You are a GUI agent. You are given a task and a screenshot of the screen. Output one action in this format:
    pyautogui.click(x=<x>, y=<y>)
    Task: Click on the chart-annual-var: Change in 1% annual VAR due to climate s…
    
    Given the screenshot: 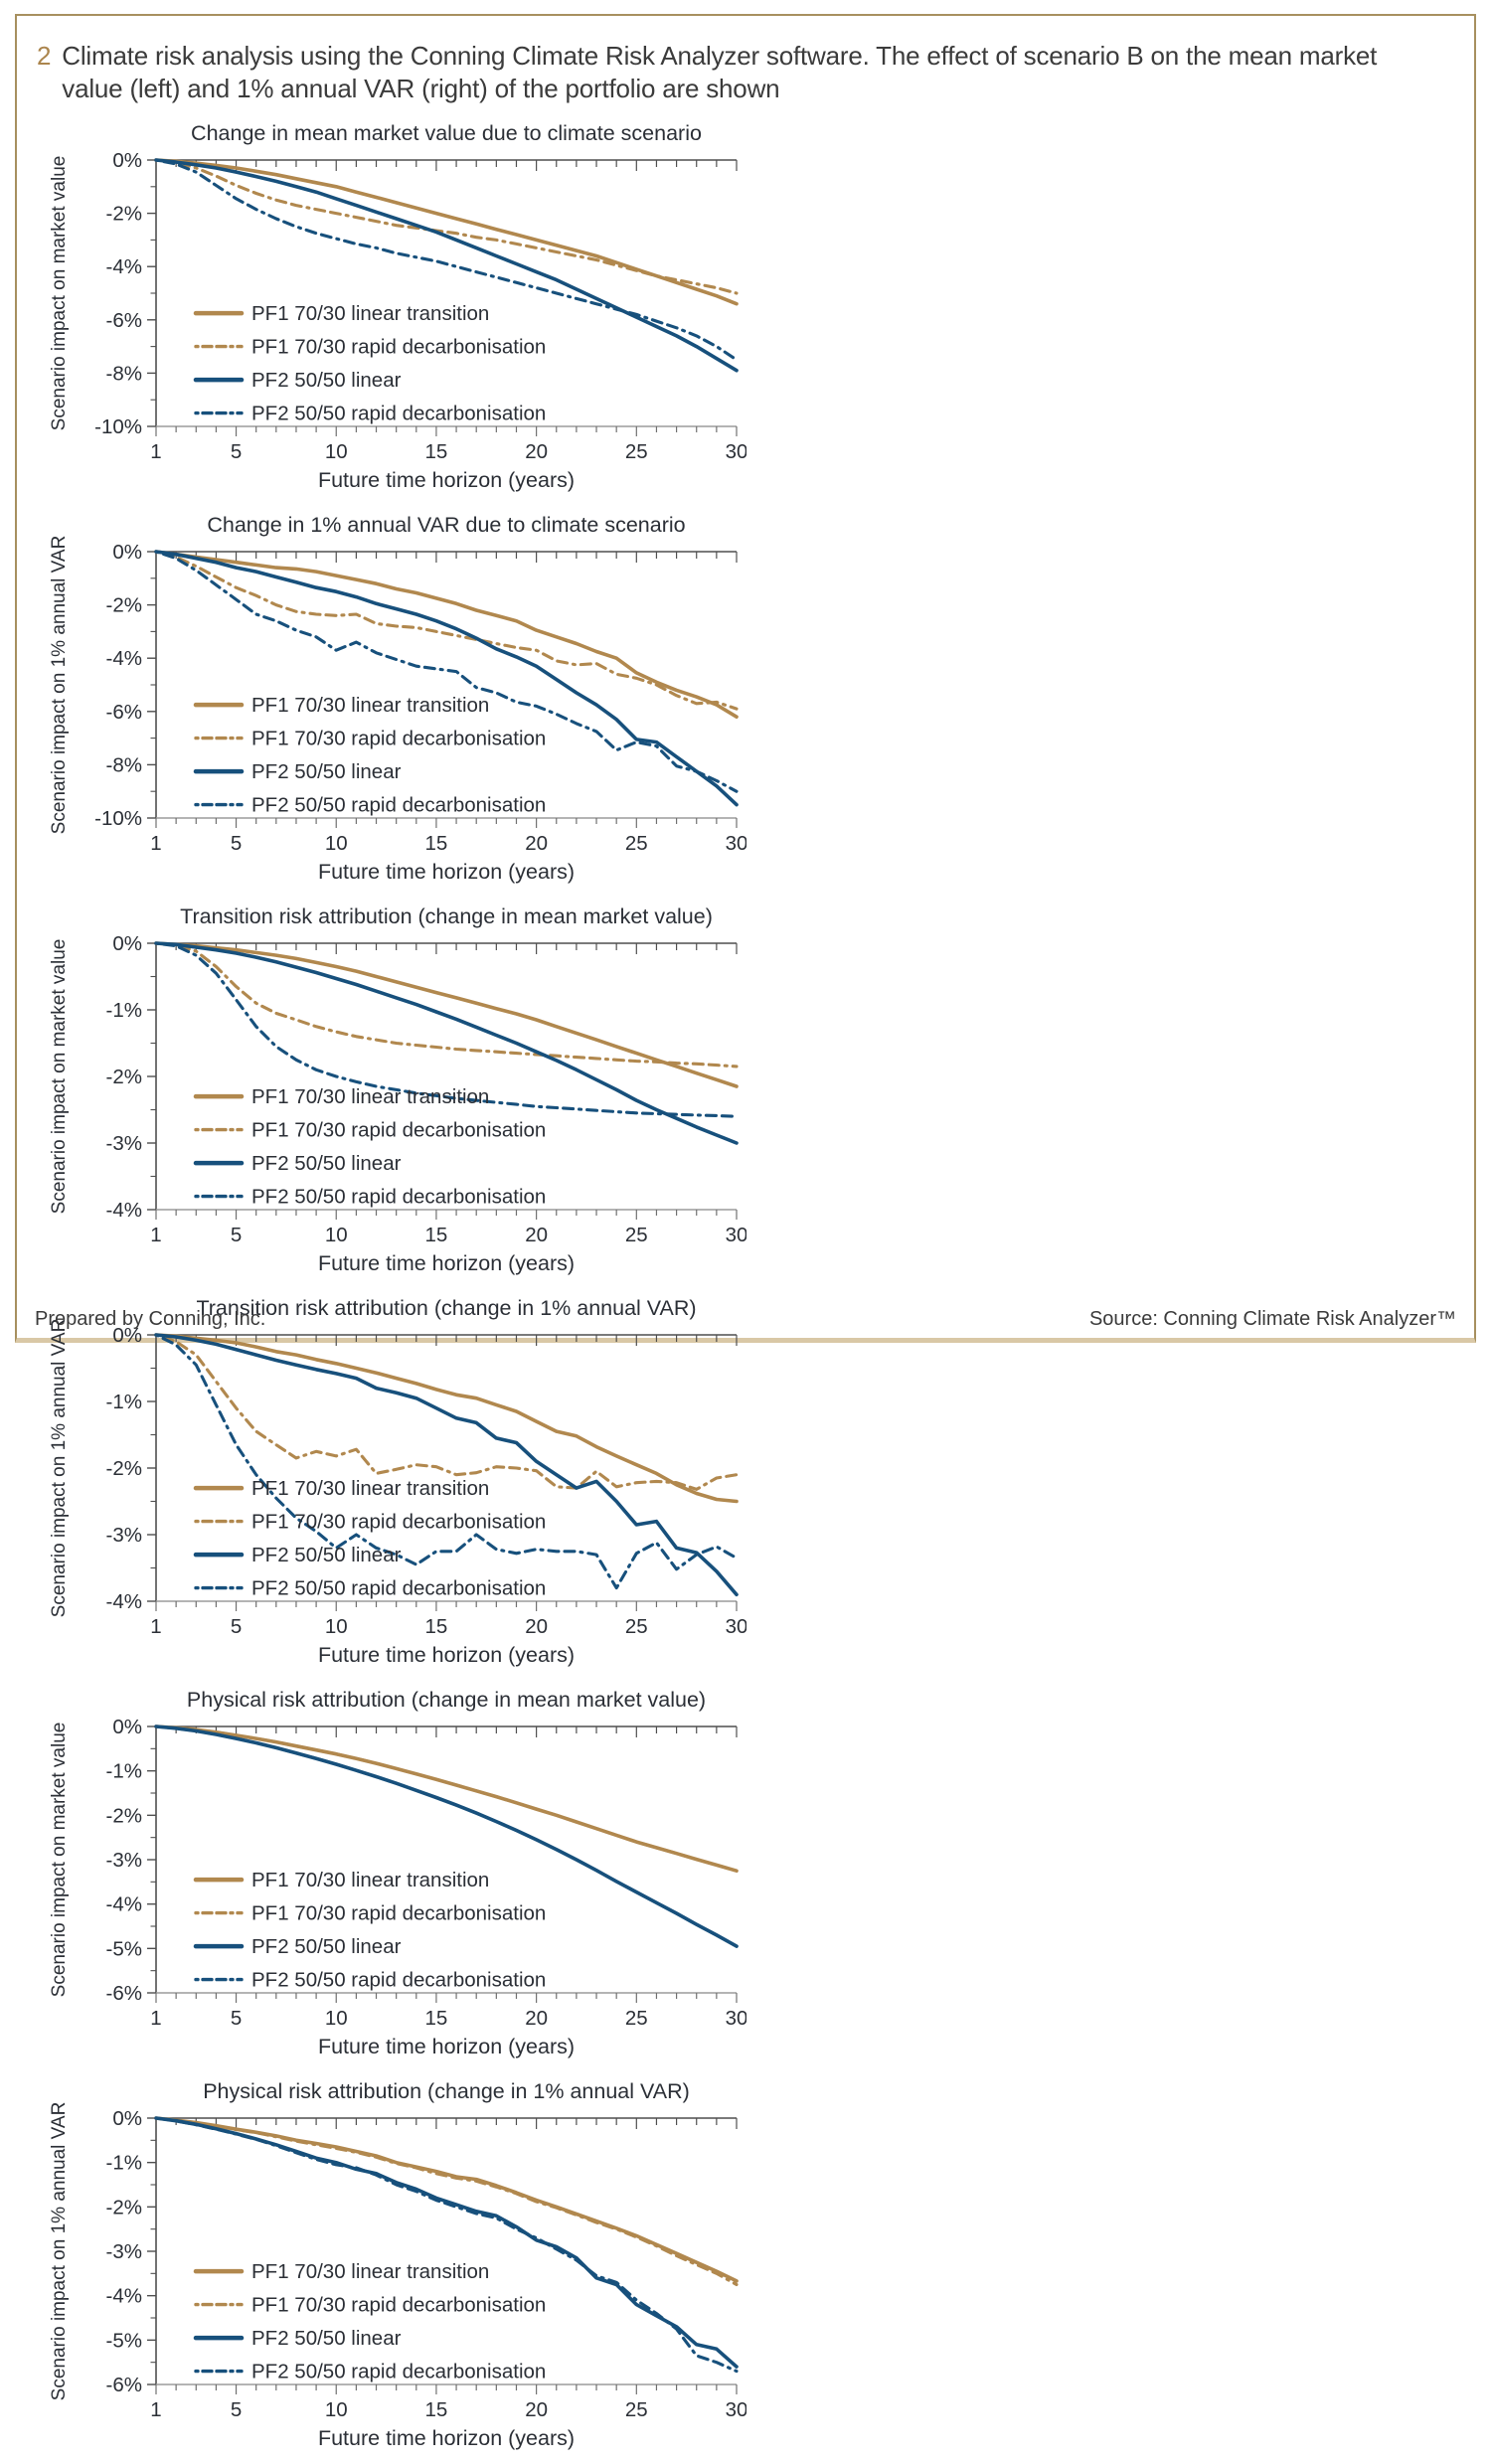 What is the action you would take?
    pyautogui.click(x=393, y=702)
    